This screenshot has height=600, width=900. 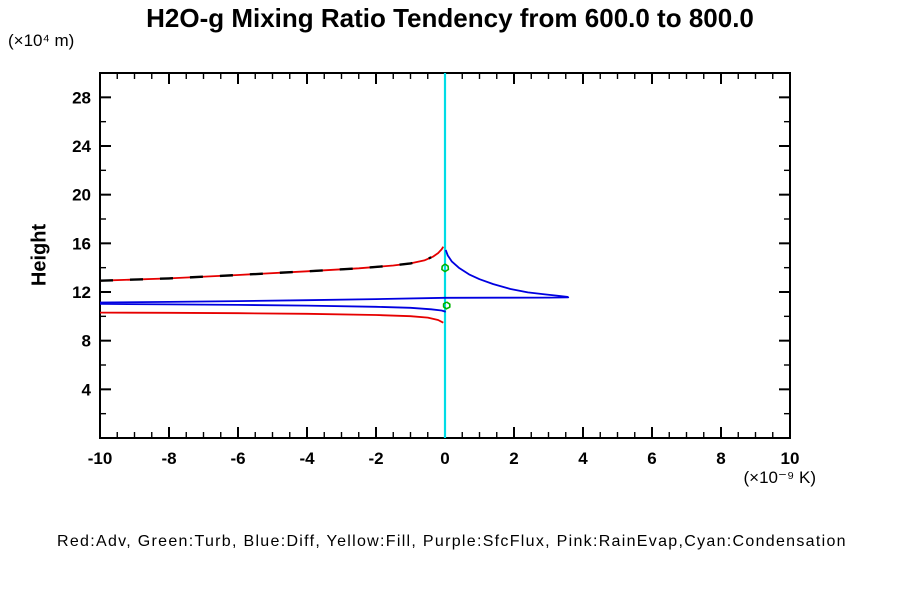 I want to click on y-tick-label: 8, so click(x=86, y=341).